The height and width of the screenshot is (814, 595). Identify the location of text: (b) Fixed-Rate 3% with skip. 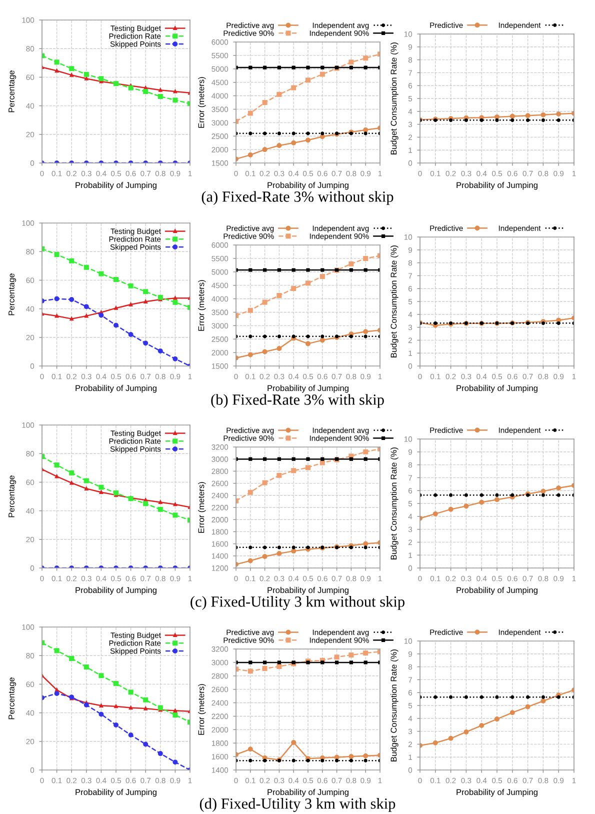
(297, 401).